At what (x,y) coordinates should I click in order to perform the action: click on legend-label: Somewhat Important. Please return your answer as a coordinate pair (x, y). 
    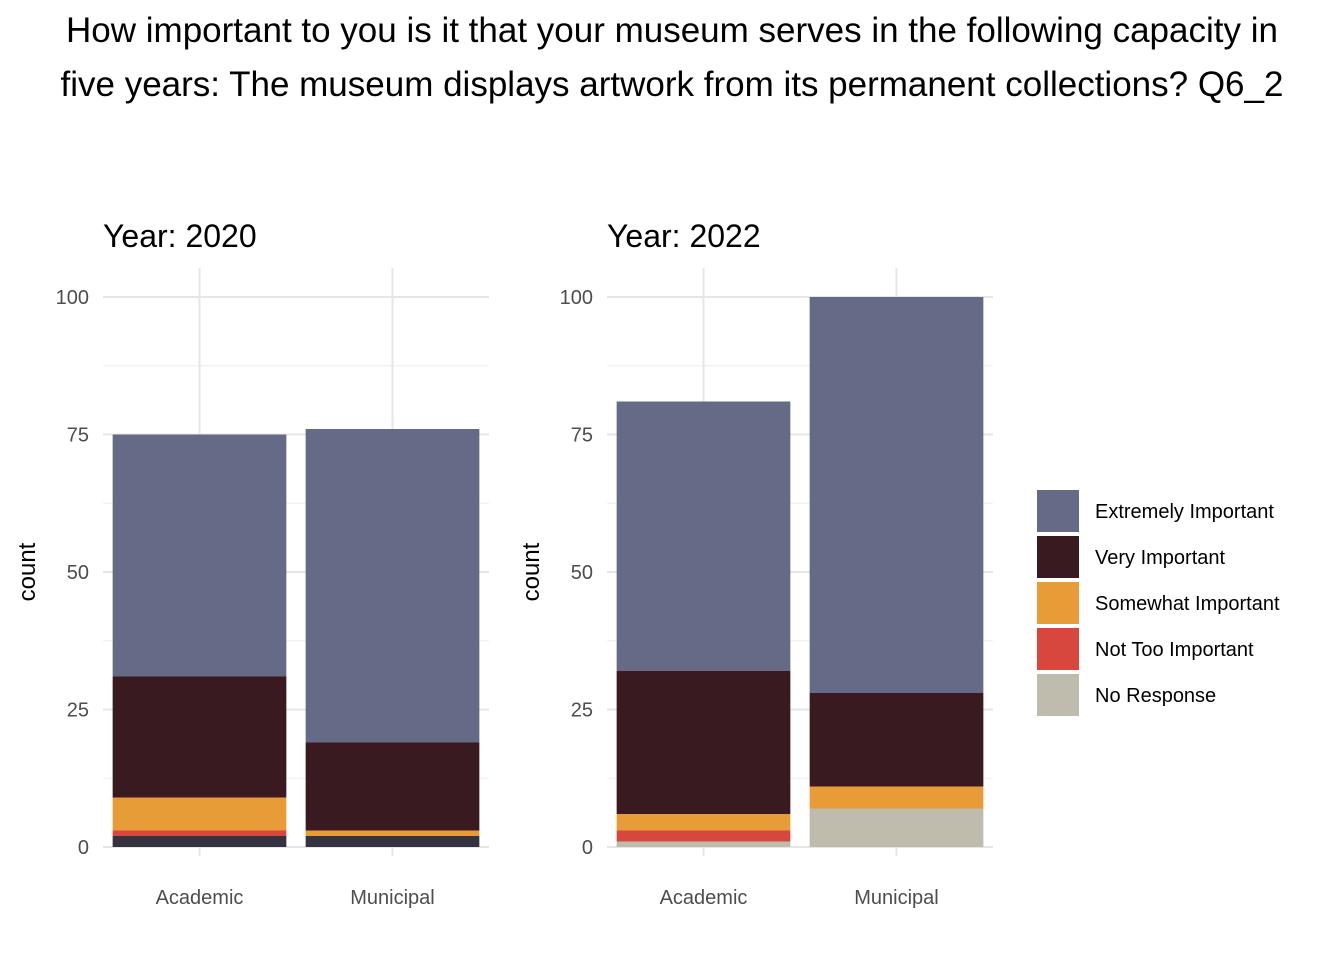
    Looking at the image, I should click on (1187, 604).